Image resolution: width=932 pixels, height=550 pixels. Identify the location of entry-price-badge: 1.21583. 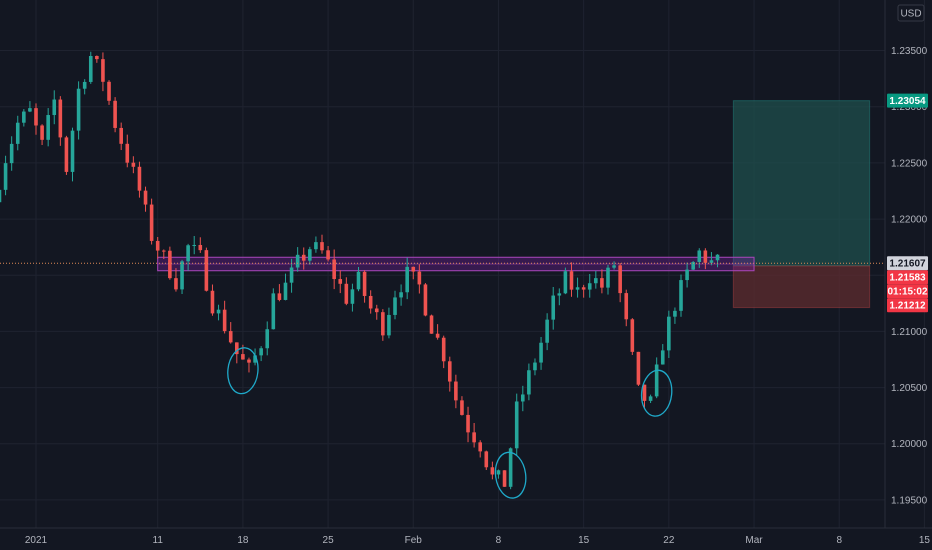
(907, 277).